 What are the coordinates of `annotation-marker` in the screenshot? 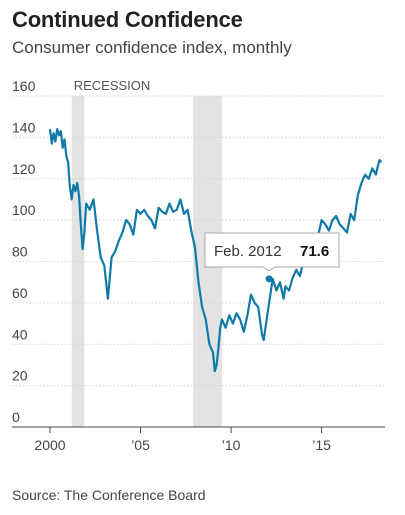 It's located at (269, 279).